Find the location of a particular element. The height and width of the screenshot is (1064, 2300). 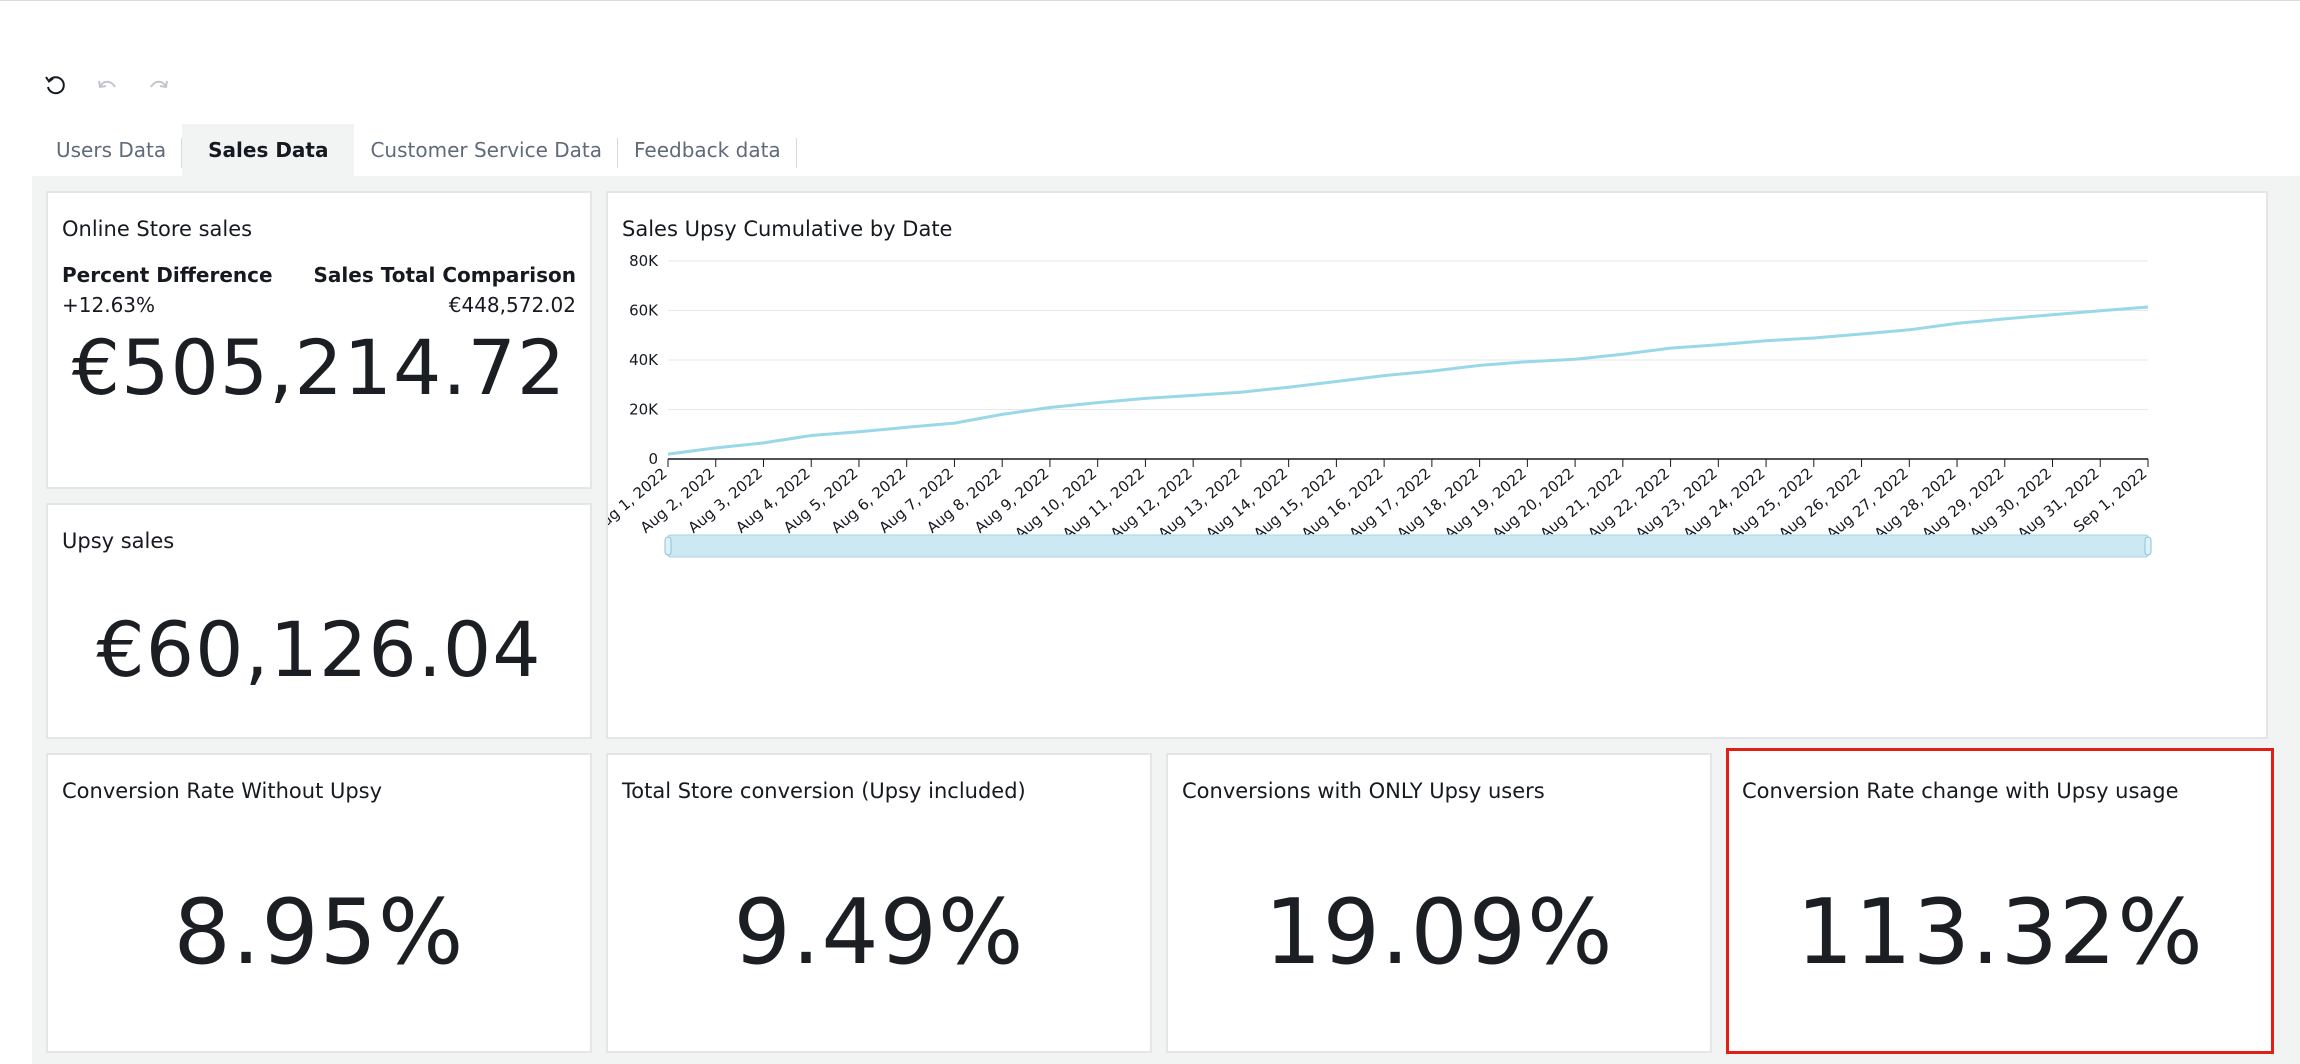

toolbar is located at coordinates (107, 85).